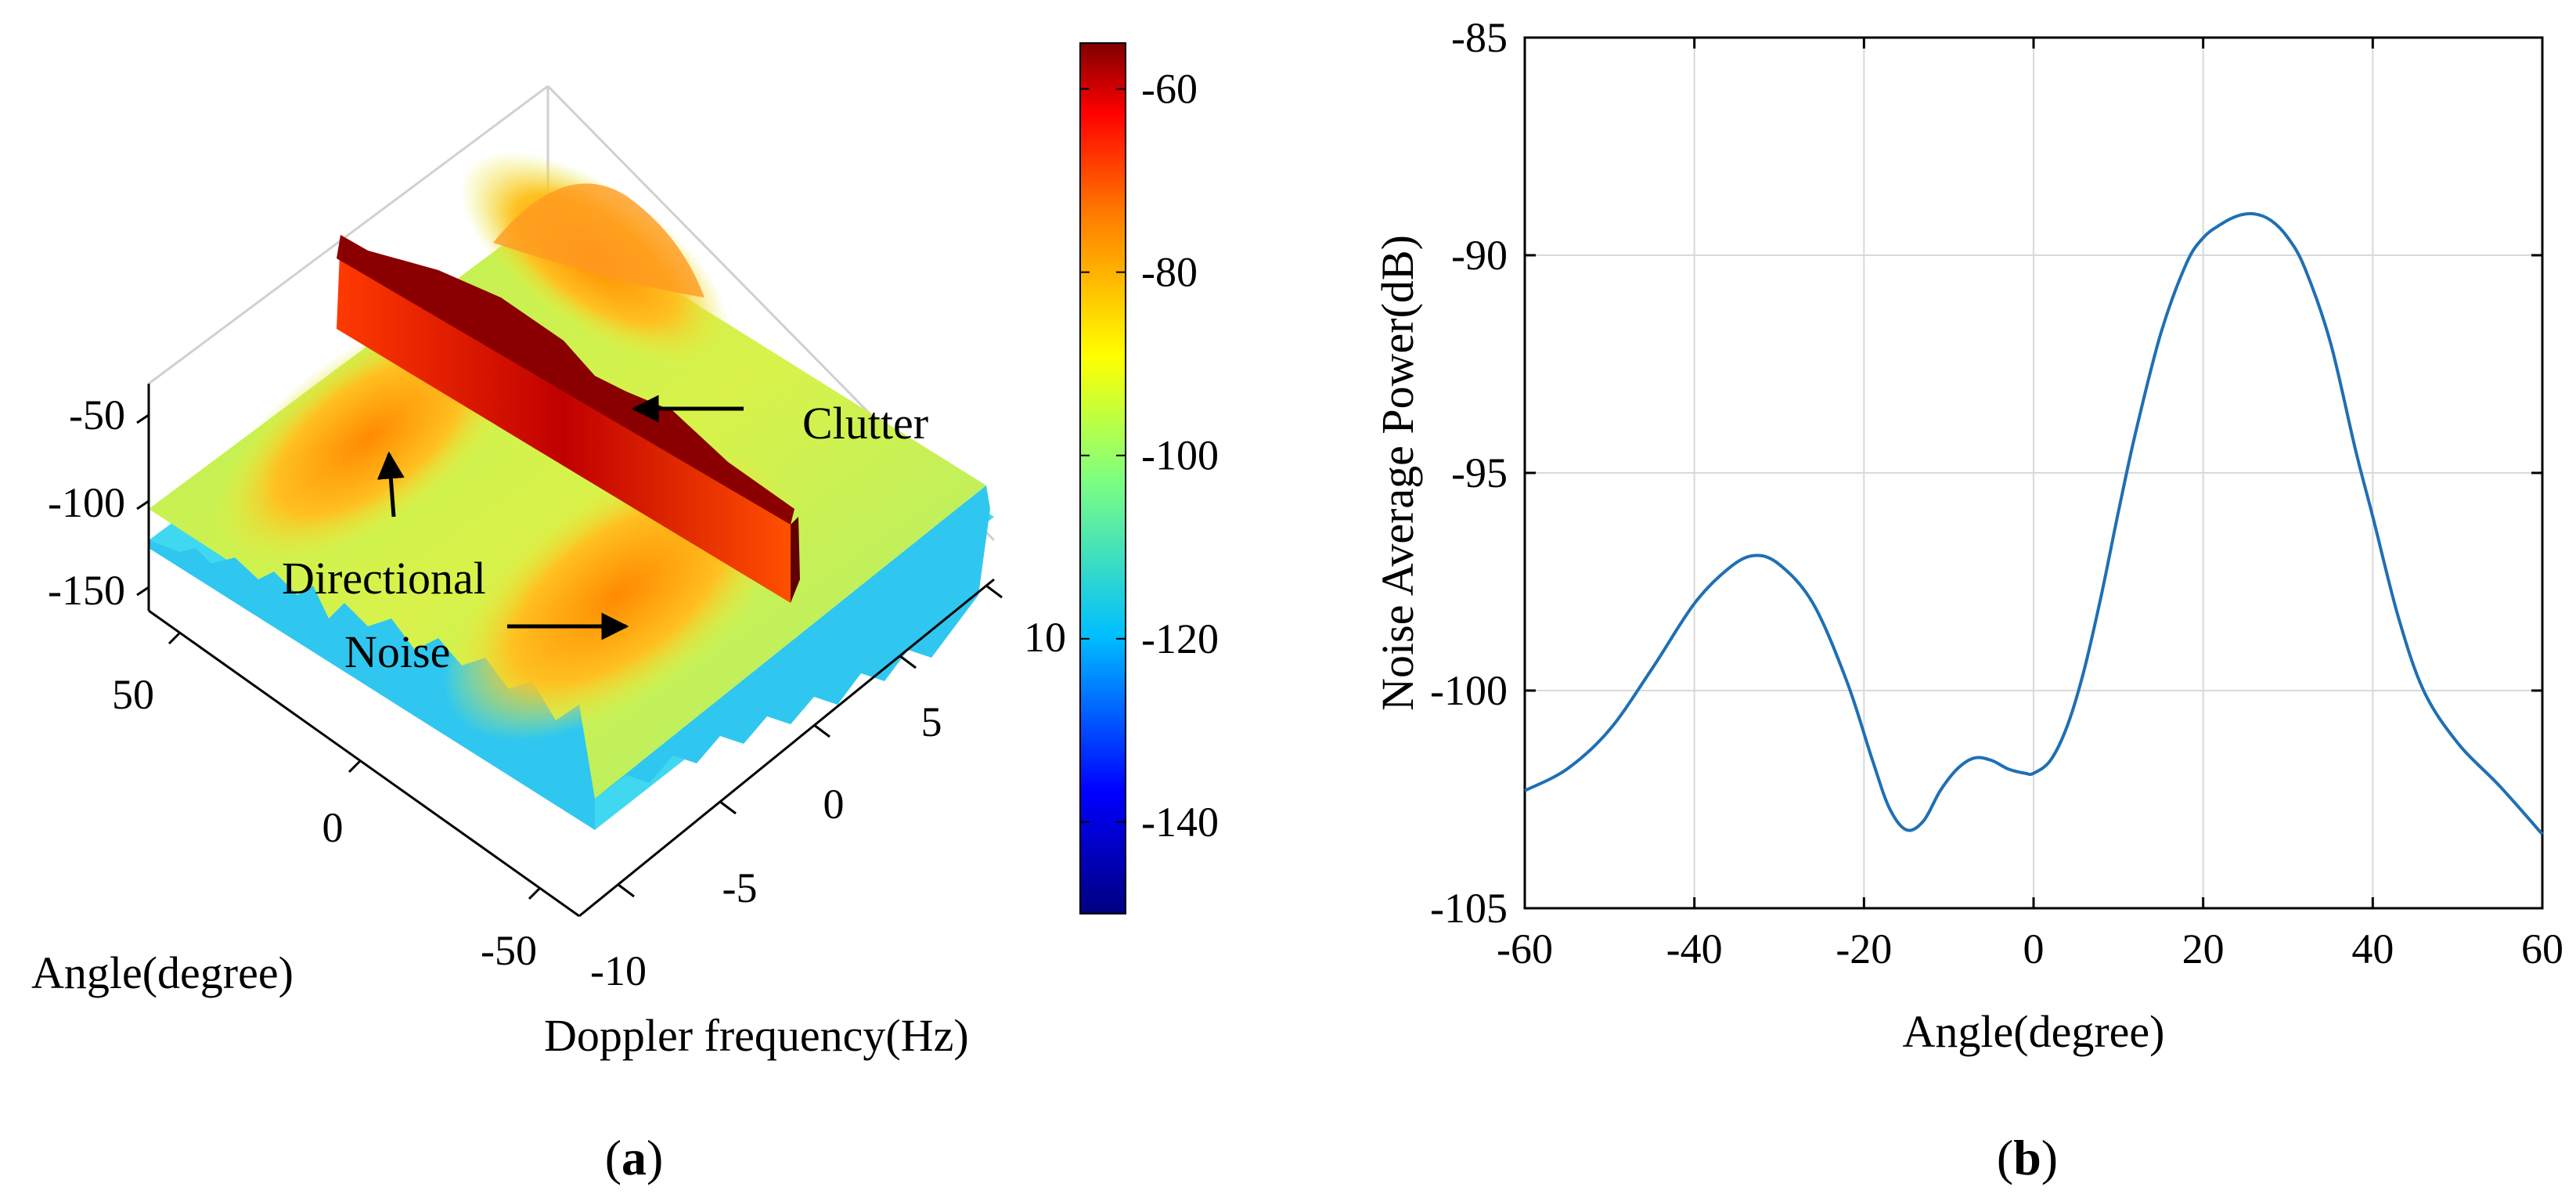 This screenshot has width=2576, height=1194. I want to click on colorbar: -60 -80 -100 -120 -140, so click(1149, 478).